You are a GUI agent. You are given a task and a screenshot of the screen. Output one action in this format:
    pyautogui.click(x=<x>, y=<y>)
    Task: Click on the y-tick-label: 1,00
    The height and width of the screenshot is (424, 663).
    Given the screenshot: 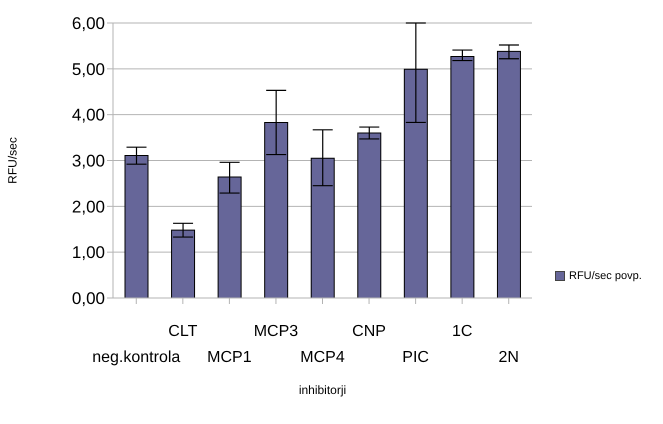 What is the action you would take?
    pyautogui.click(x=88, y=252)
    